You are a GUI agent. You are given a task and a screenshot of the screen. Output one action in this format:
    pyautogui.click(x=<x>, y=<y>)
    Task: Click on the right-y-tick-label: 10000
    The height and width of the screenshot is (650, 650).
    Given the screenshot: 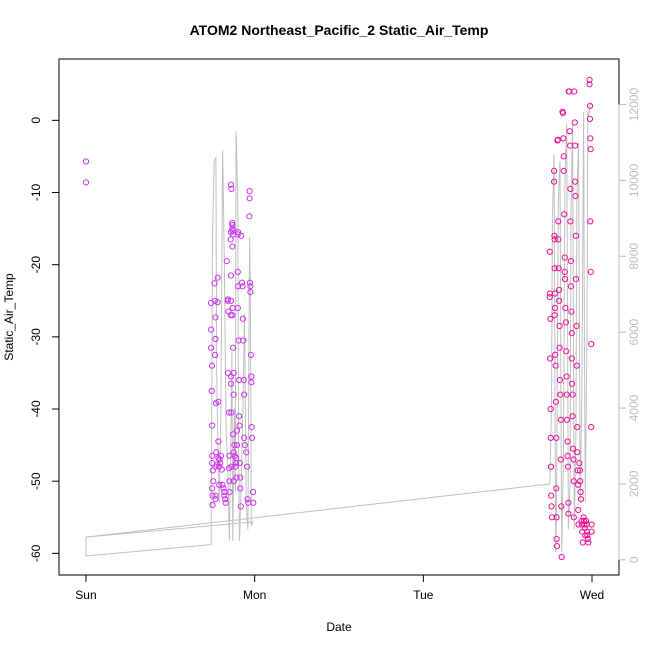 What is the action you would take?
    pyautogui.click(x=634, y=180)
    